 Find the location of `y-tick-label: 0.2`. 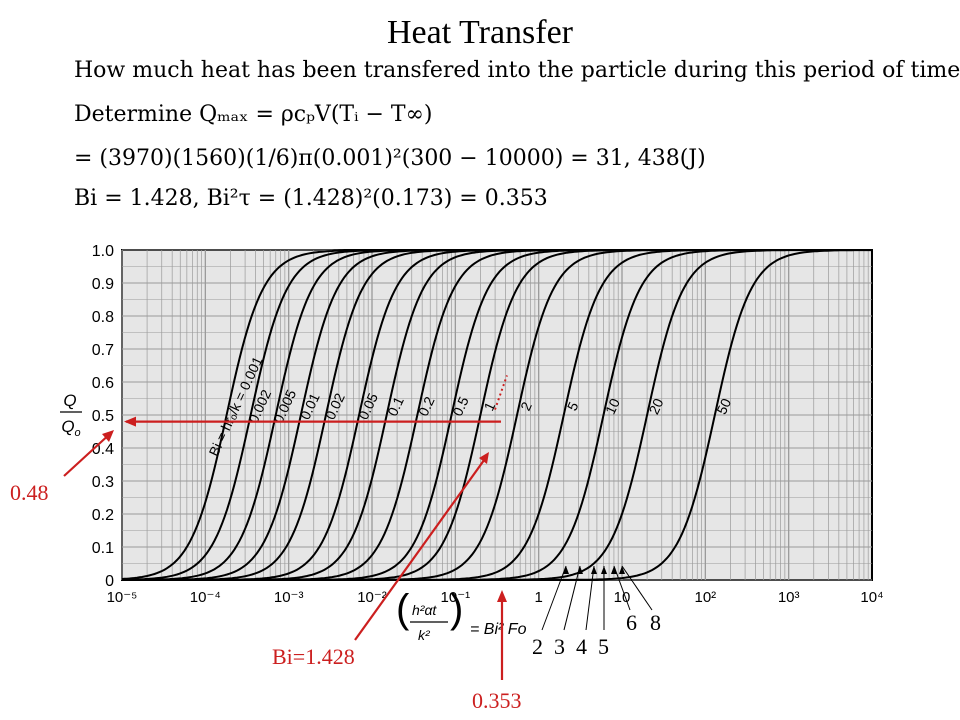

y-tick-label: 0.2 is located at coordinates (103, 515).